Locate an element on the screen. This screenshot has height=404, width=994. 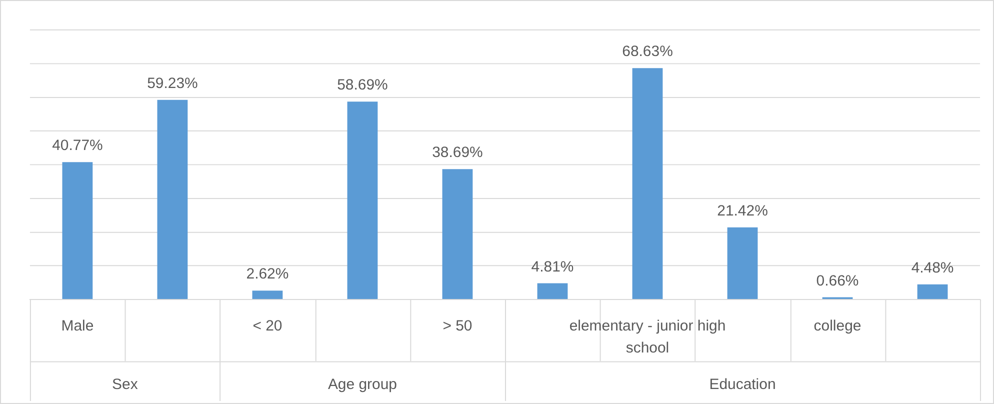
text: Sex is located at coordinates (125, 385).